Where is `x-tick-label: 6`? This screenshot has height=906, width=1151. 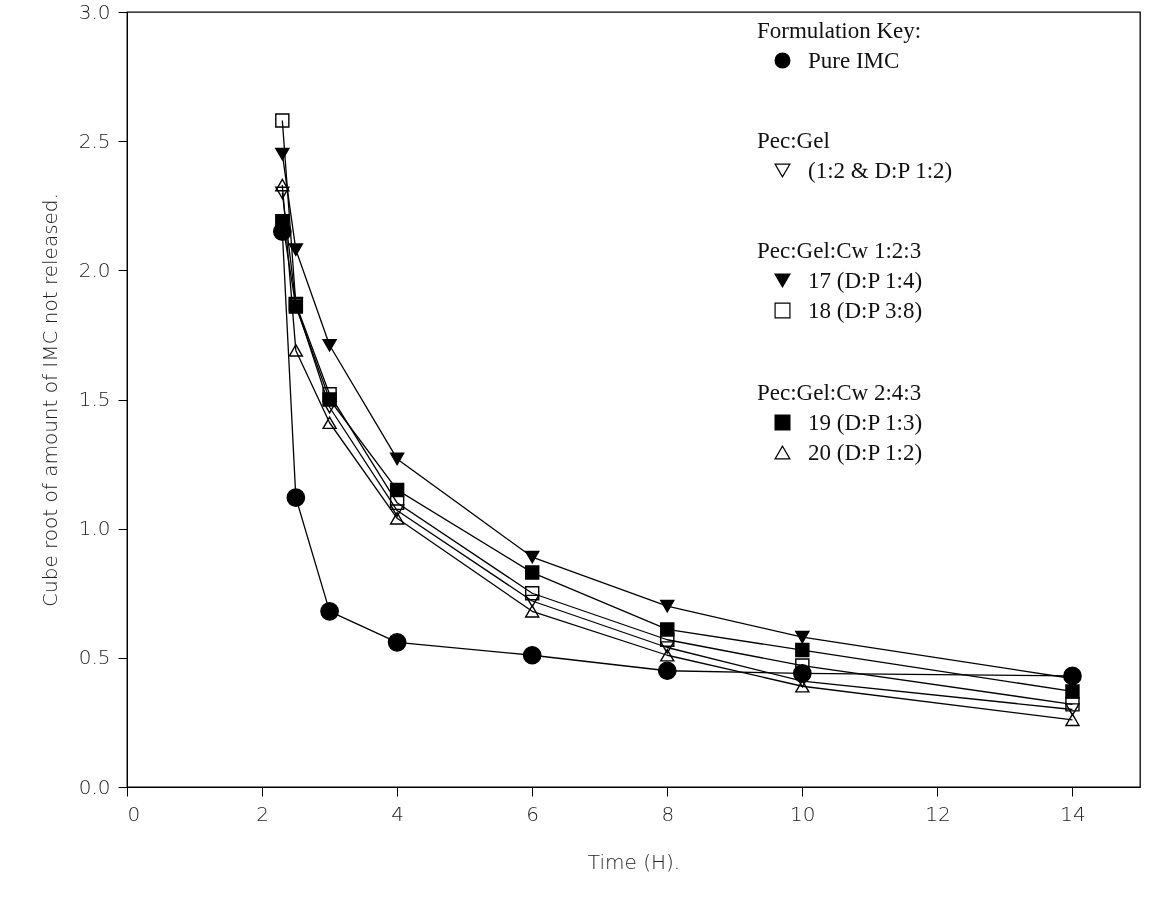 x-tick-label: 6 is located at coordinates (533, 813).